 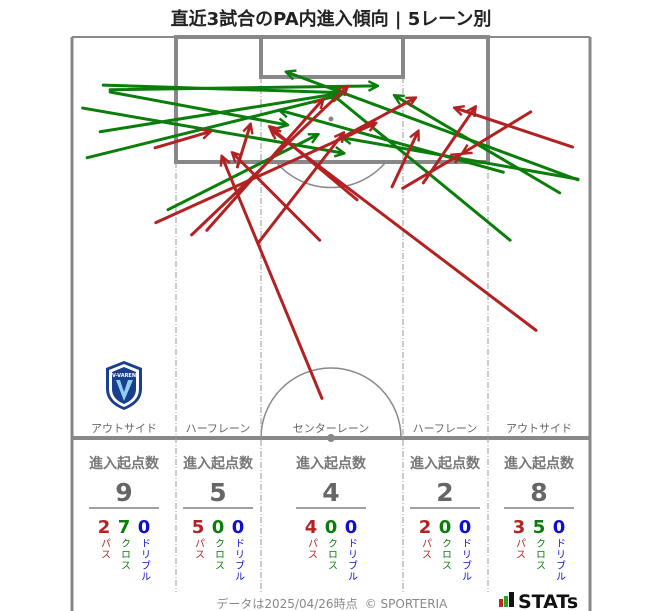 What do you see at coordinates (311, 527) in the screenshot?
I see `pass-count: 4` at bounding box center [311, 527].